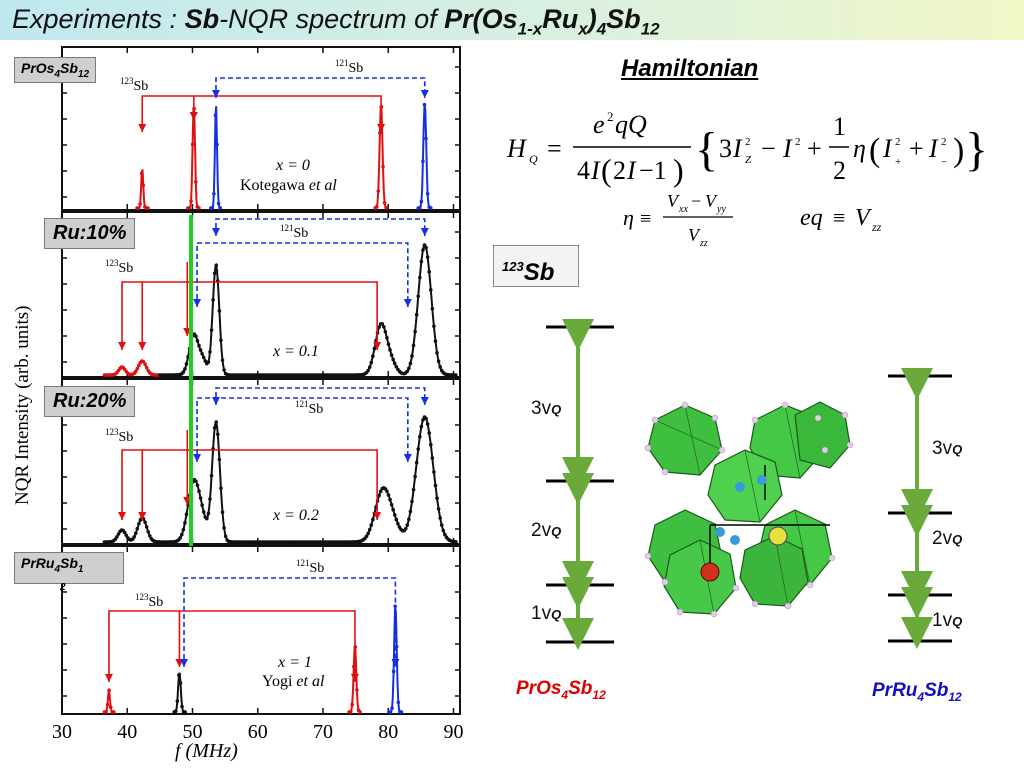 The width and height of the screenshot is (1024, 773). What do you see at coordinates (292, 165) in the screenshot?
I see `p1-x: x = 0` at bounding box center [292, 165].